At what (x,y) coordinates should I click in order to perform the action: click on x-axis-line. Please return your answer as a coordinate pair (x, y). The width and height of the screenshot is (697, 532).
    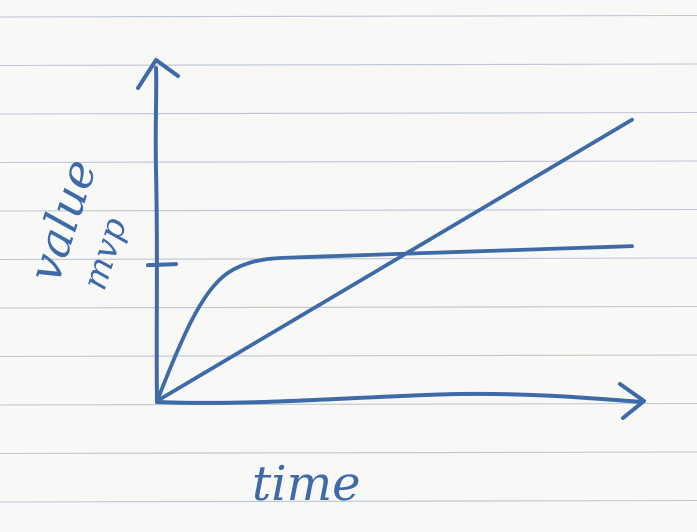
    Looking at the image, I should click on (399, 398).